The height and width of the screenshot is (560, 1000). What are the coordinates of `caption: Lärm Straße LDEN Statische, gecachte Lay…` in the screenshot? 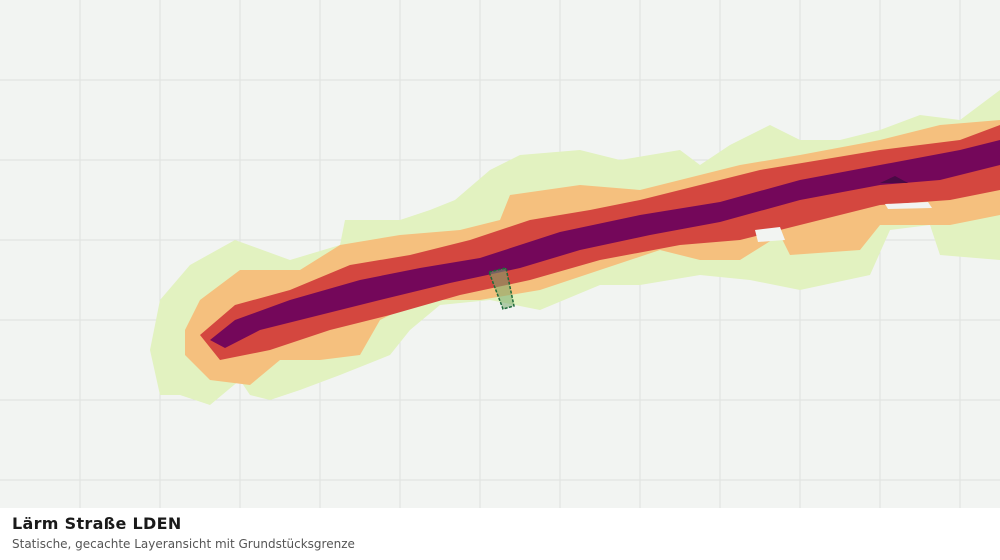 It's located at (500, 534).